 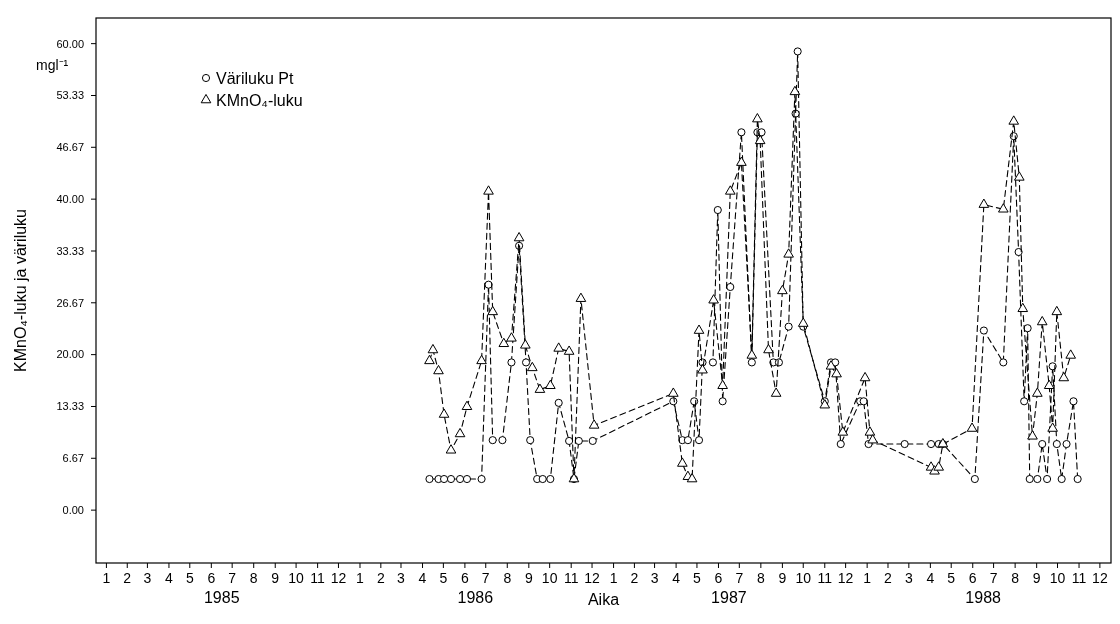 What do you see at coordinates (20, 290) in the screenshot?
I see `y-axis-title: KMnO₄-luku ja väriluku` at bounding box center [20, 290].